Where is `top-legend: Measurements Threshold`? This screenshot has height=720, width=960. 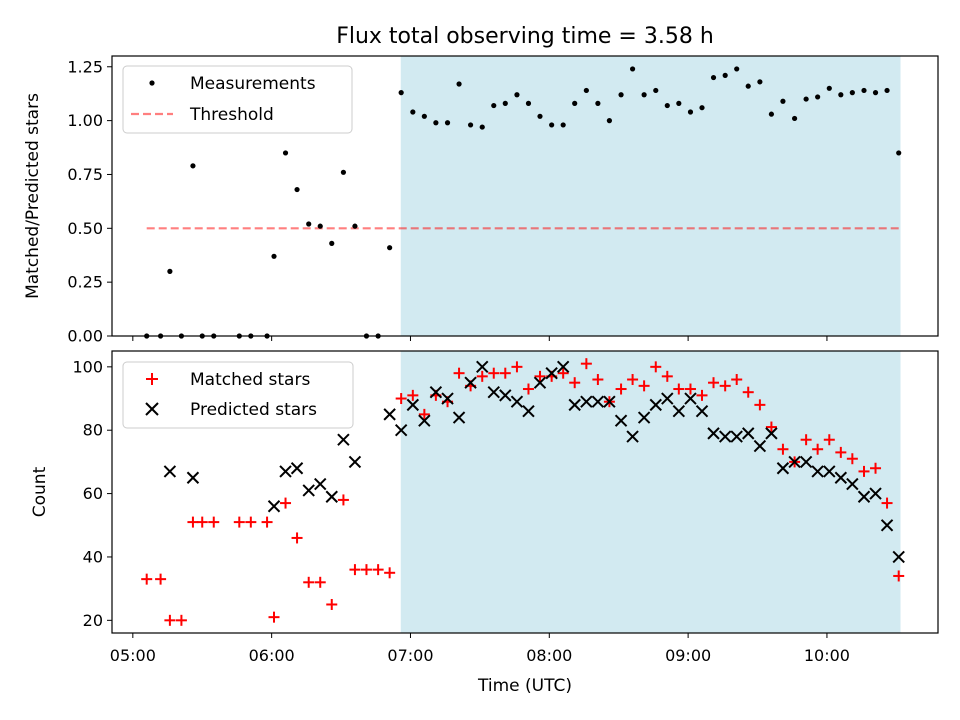 top-legend: Measurements Threshold is located at coordinates (237, 99).